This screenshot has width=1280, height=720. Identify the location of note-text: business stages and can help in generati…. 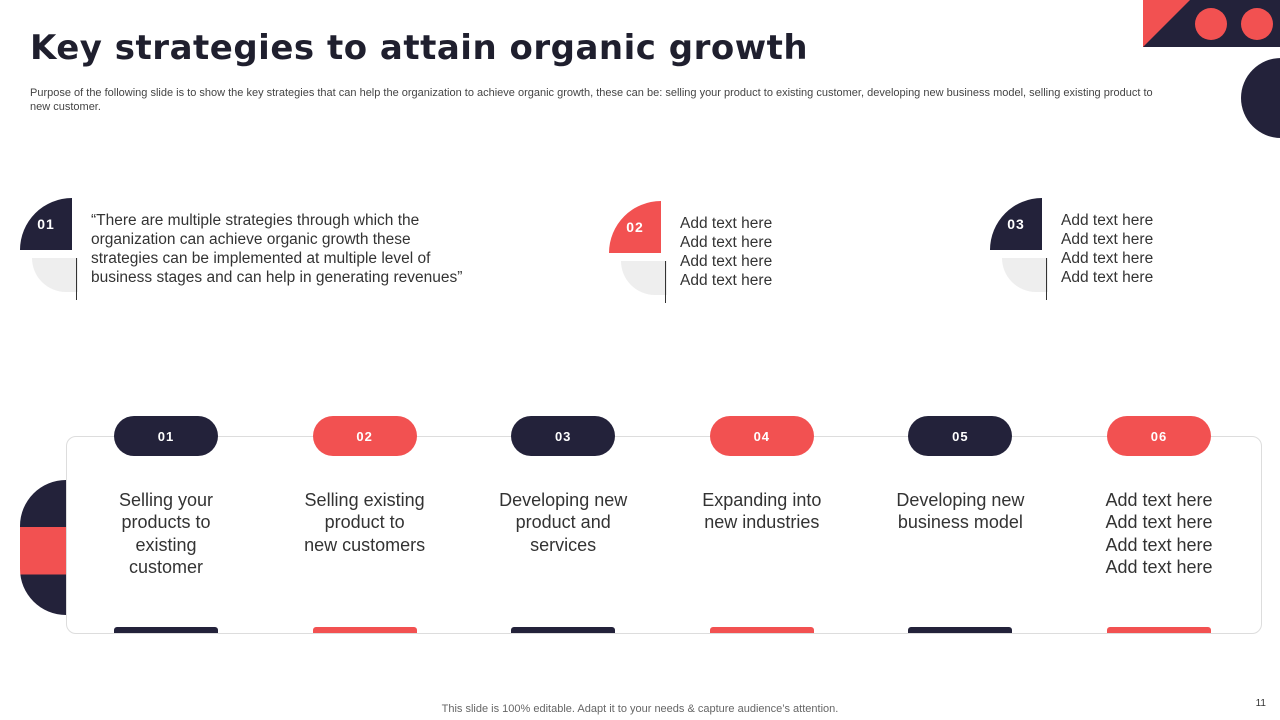
(277, 277).